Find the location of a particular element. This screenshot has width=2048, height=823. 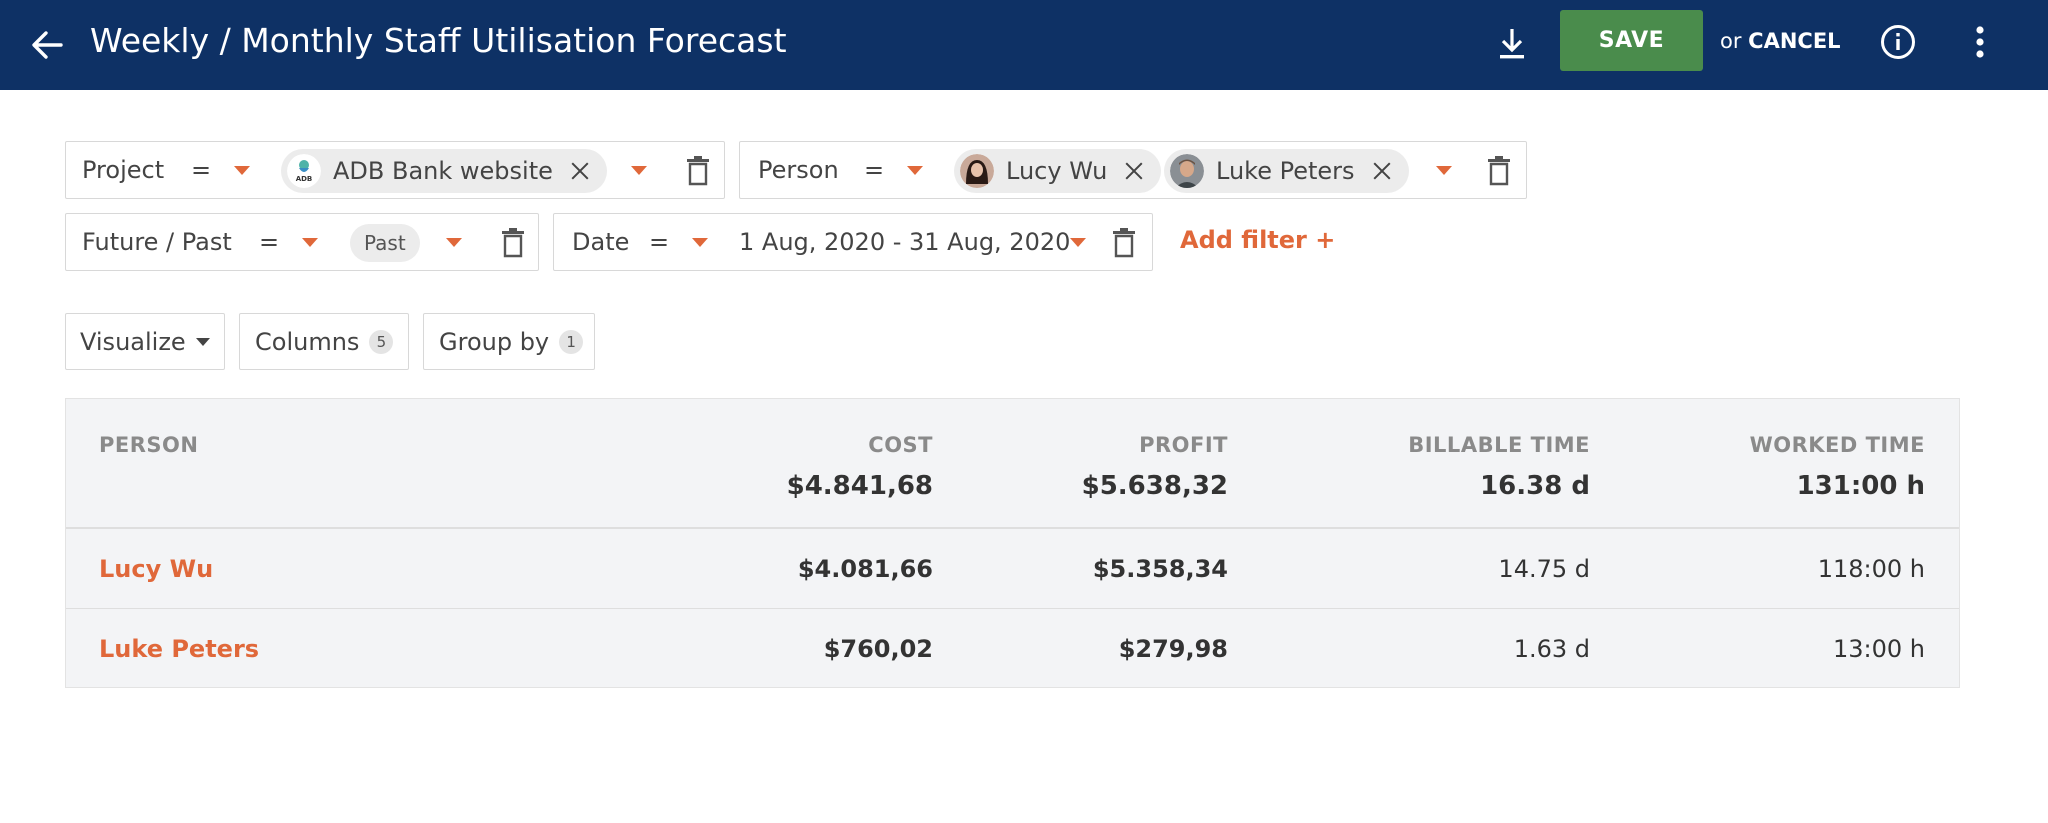

person-chip-label: Luke Peters is located at coordinates (1285, 171).